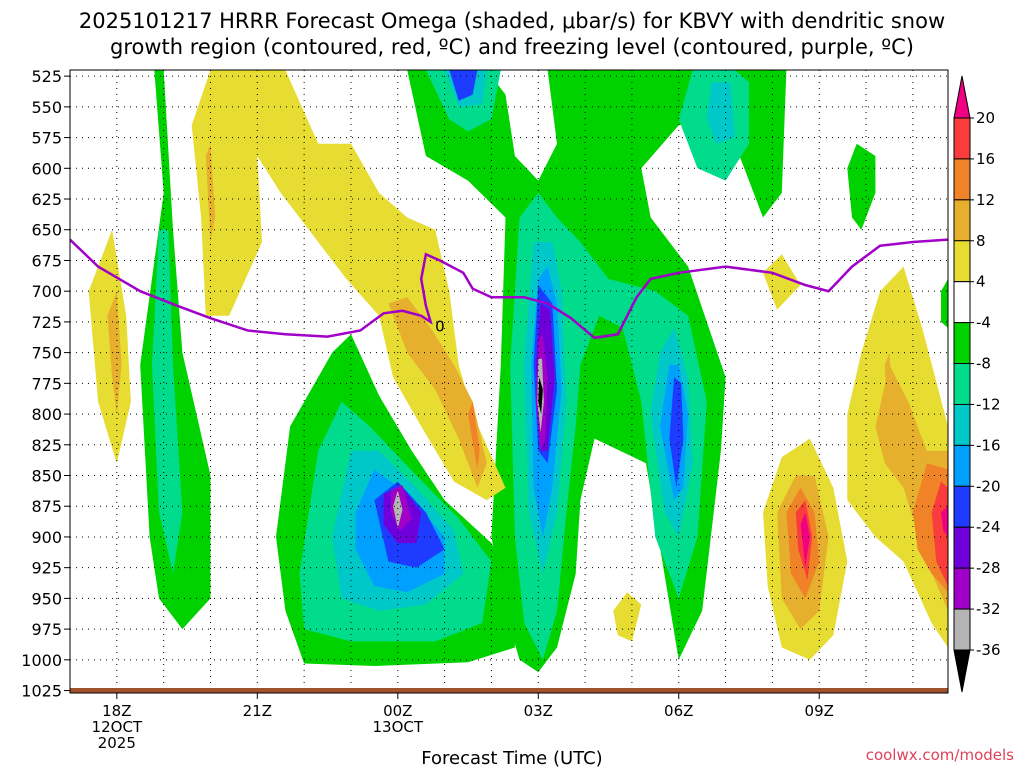 The height and width of the screenshot is (768, 1024). I want to click on colorbar-tick-label: 12, so click(985, 200).